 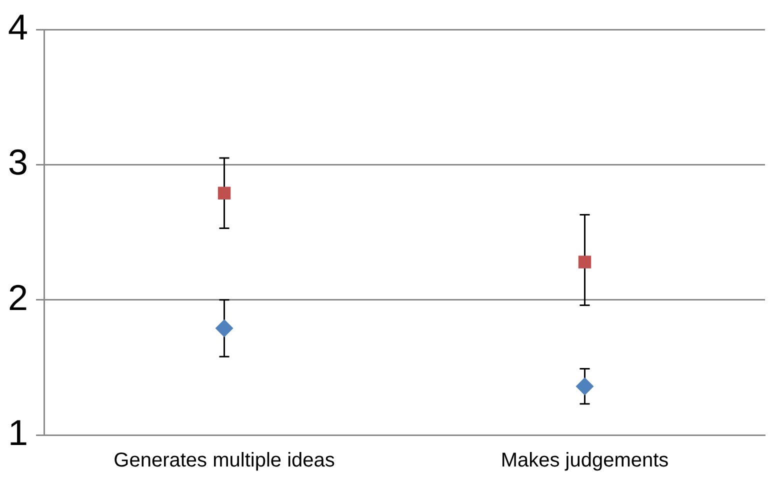 What do you see at coordinates (584, 461) in the screenshot?
I see `x-tick-label: Makes judgements` at bounding box center [584, 461].